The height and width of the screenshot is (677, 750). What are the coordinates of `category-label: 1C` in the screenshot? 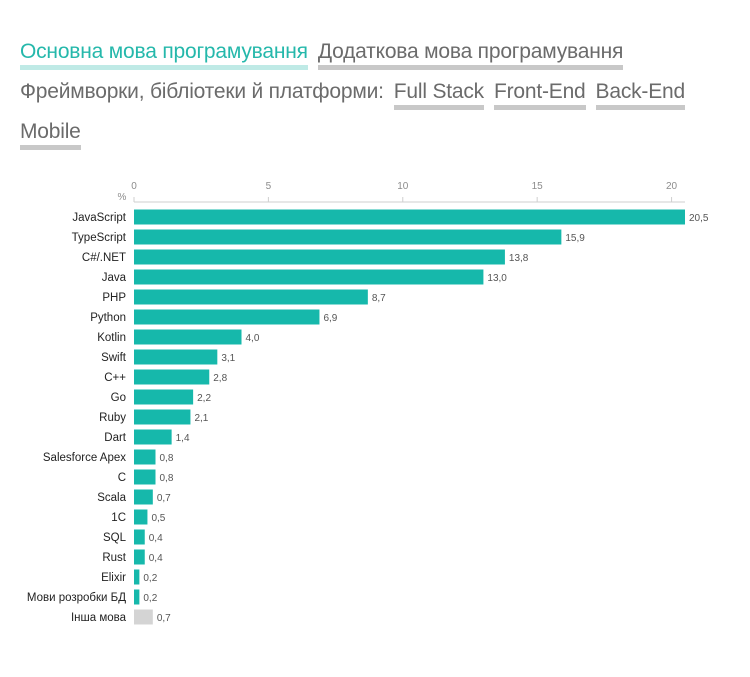 It's located at (118, 518).